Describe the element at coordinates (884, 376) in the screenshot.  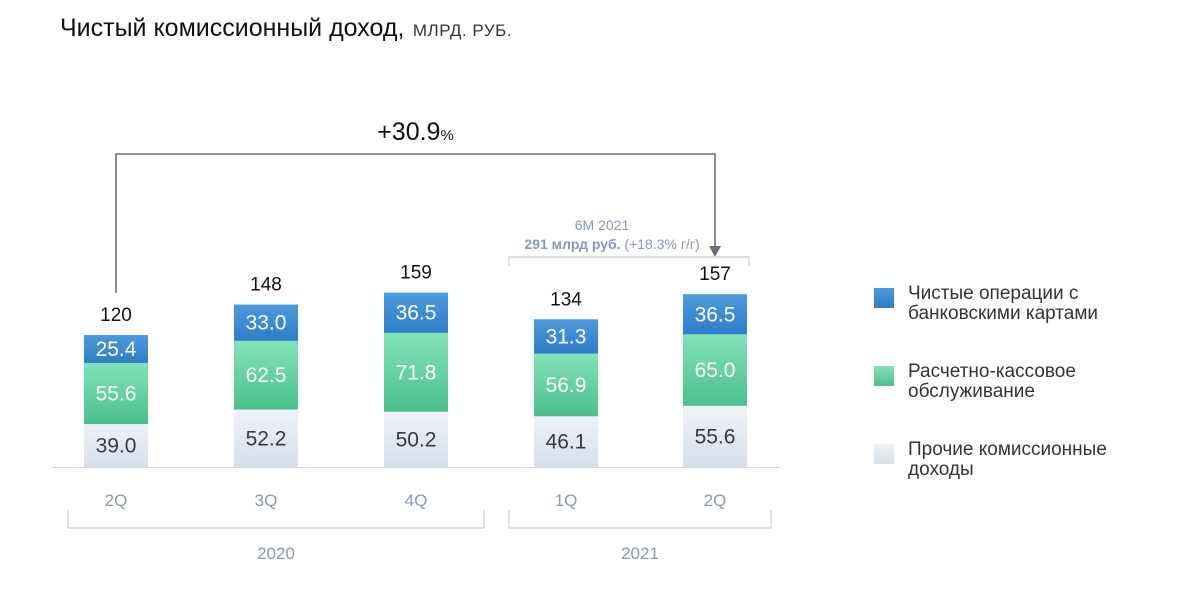
I see `legend-swatch-settlement` at that location.